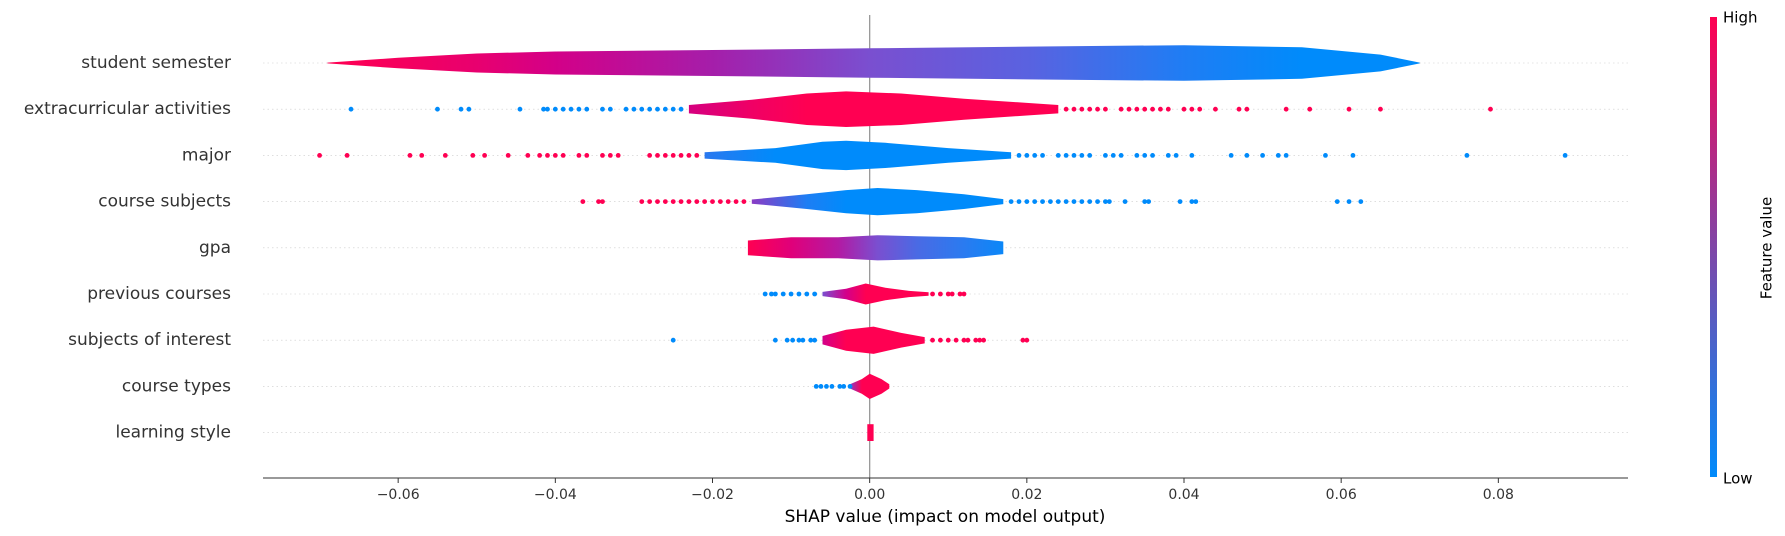 This screenshot has height=536, width=1785. I want to click on x-tick-label: 0.06, so click(1341, 495).